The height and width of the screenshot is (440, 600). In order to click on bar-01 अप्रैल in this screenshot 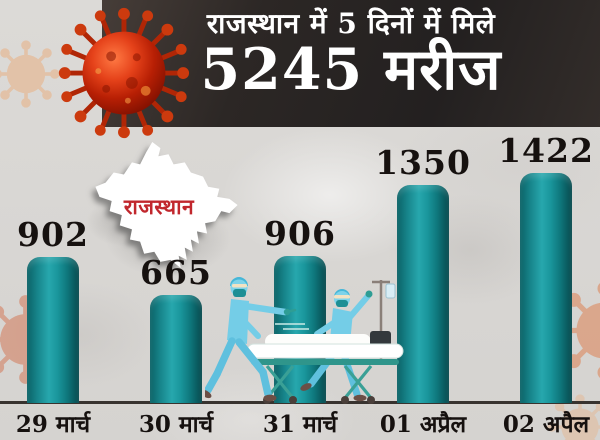, I will do `click(423, 294)`.